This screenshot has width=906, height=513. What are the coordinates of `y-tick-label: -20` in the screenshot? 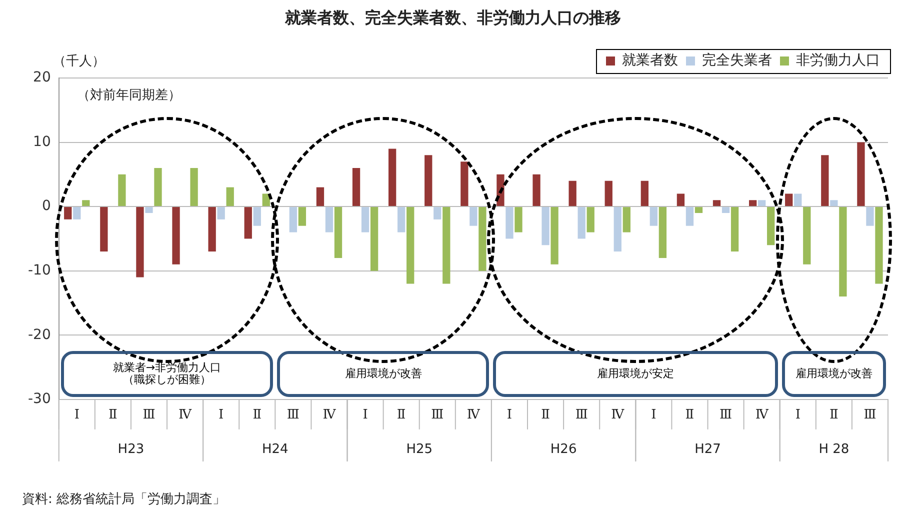 It's located at (39, 334).